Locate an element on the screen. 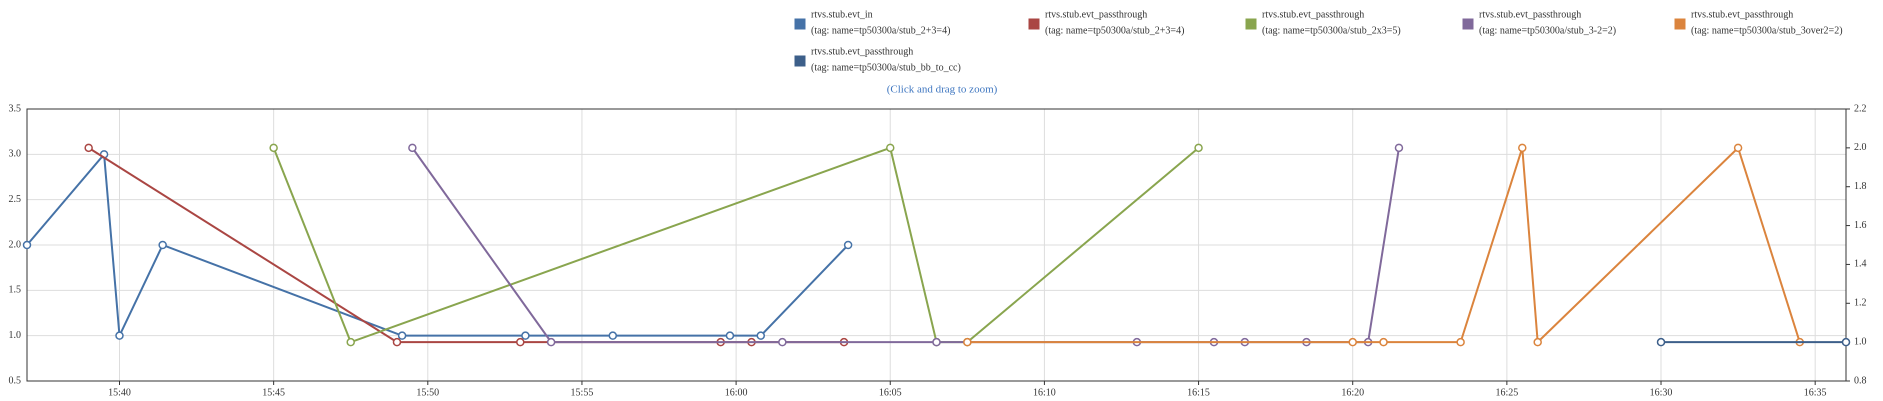  x-tick-label: 16:25 is located at coordinates (1506, 392).